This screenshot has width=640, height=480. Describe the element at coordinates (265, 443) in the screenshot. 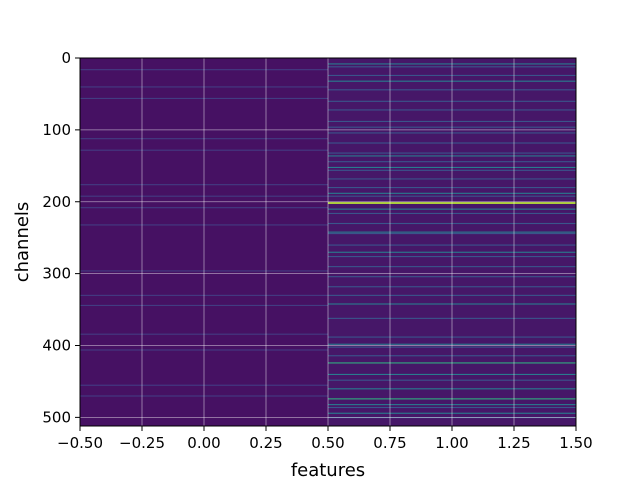

I see `x-tick-label: 0.25` at that location.